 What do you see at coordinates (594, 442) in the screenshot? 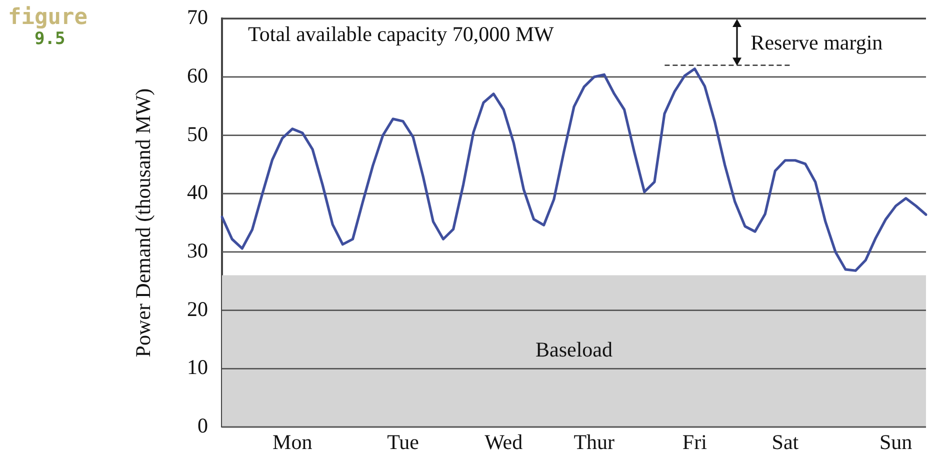
I see `x-tick-label: Thur` at bounding box center [594, 442].